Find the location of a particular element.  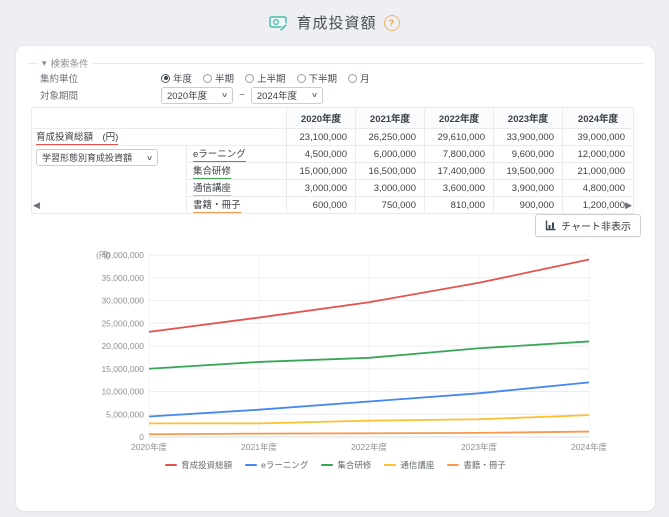

radio-option-下半期: 下半期 is located at coordinates (317, 78).